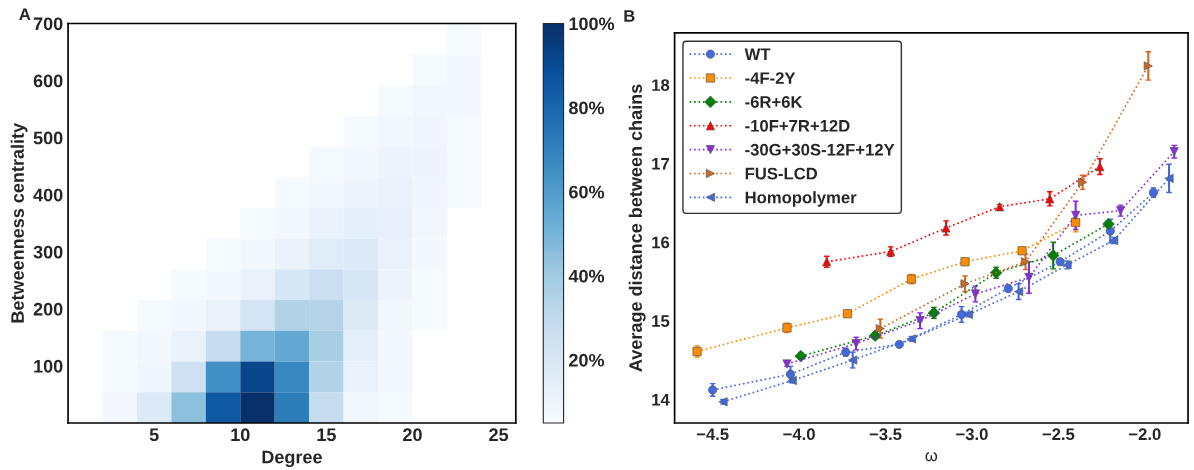  Describe the element at coordinates (781, 173) in the screenshot. I see `legend-label: FUS-LCD` at that location.